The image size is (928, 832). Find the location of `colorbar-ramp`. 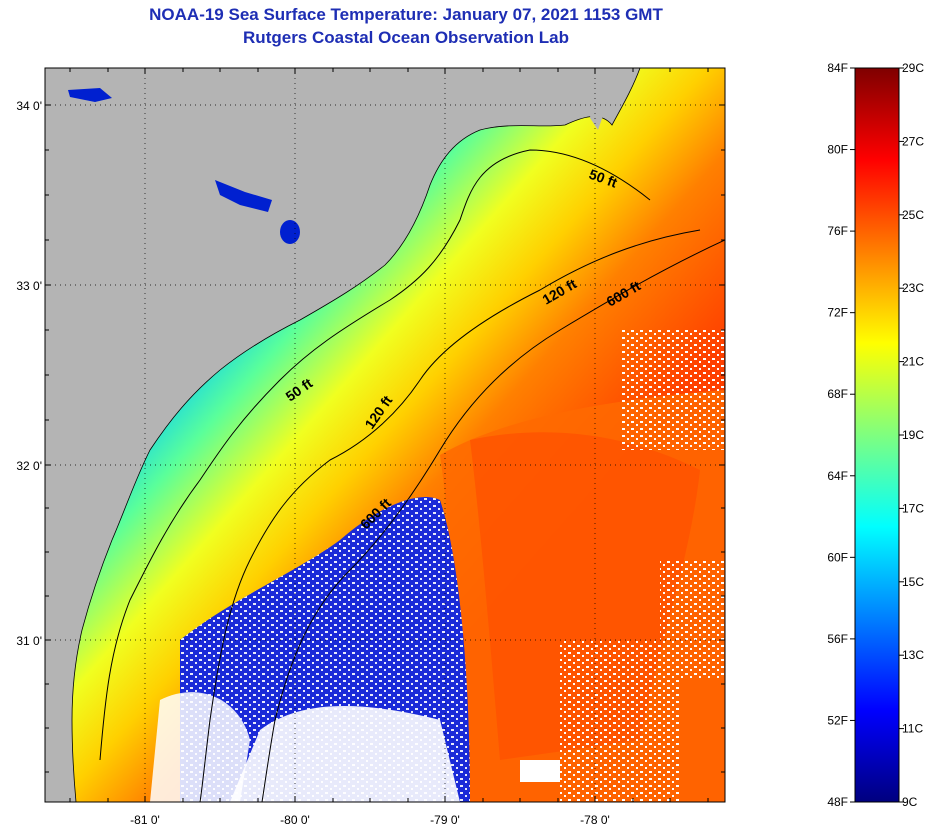

colorbar-ramp is located at coordinates (877, 435).